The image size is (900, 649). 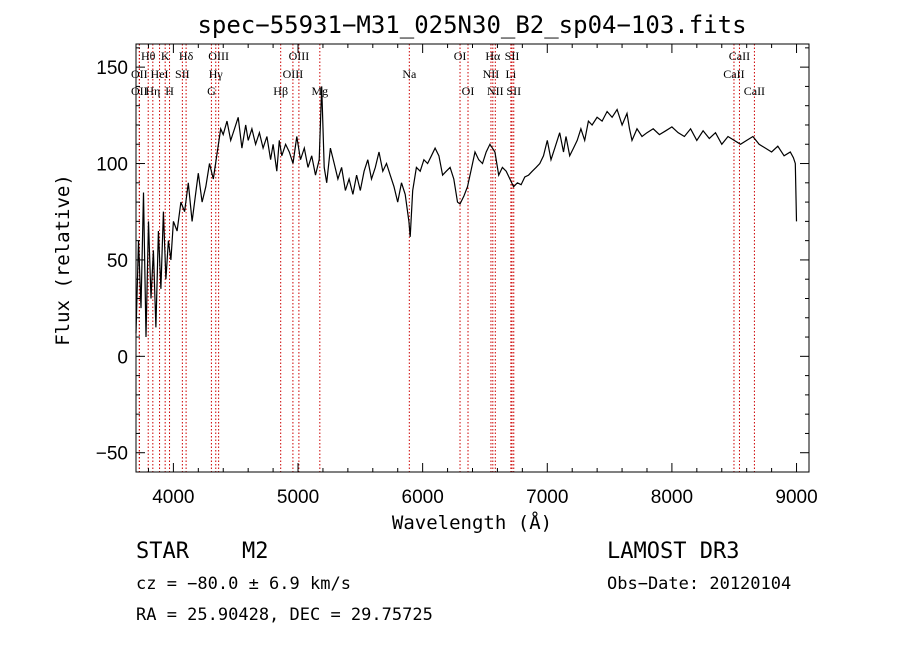 What do you see at coordinates (112, 68) in the screenshot?
I see `y-tick-label-4: 150` at bounding box center [112, 68].